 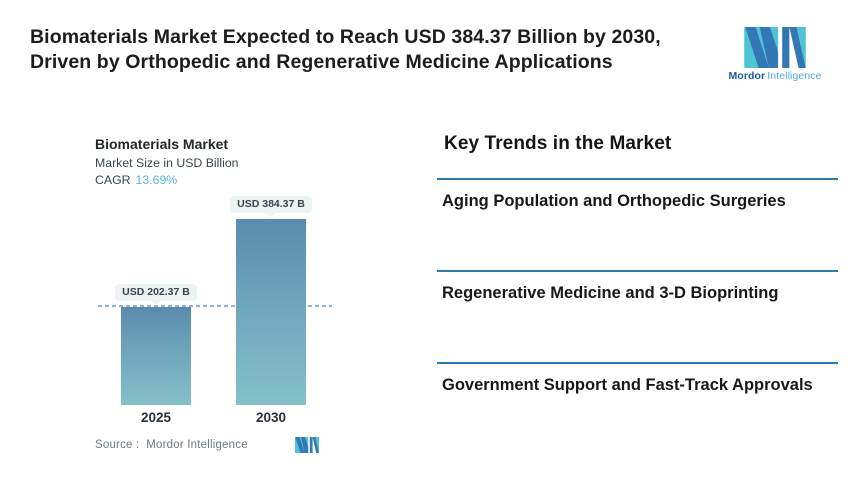 What do you see at coordinates (271, 417) in the screenshot?
I see `x-axis-label-2030: 2030` at bounding box center [271, 417].